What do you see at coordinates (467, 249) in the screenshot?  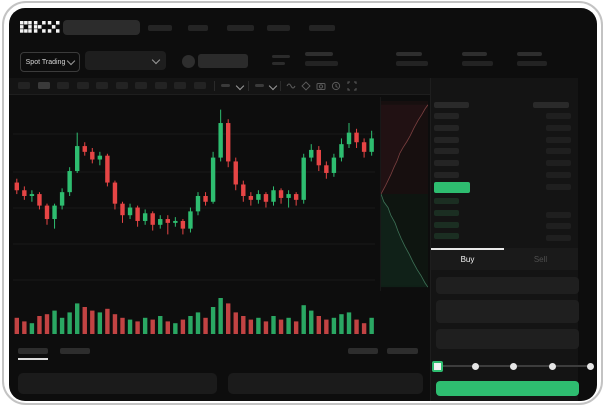 I see `active-tab-indicator` at bounding box center [467, 249].